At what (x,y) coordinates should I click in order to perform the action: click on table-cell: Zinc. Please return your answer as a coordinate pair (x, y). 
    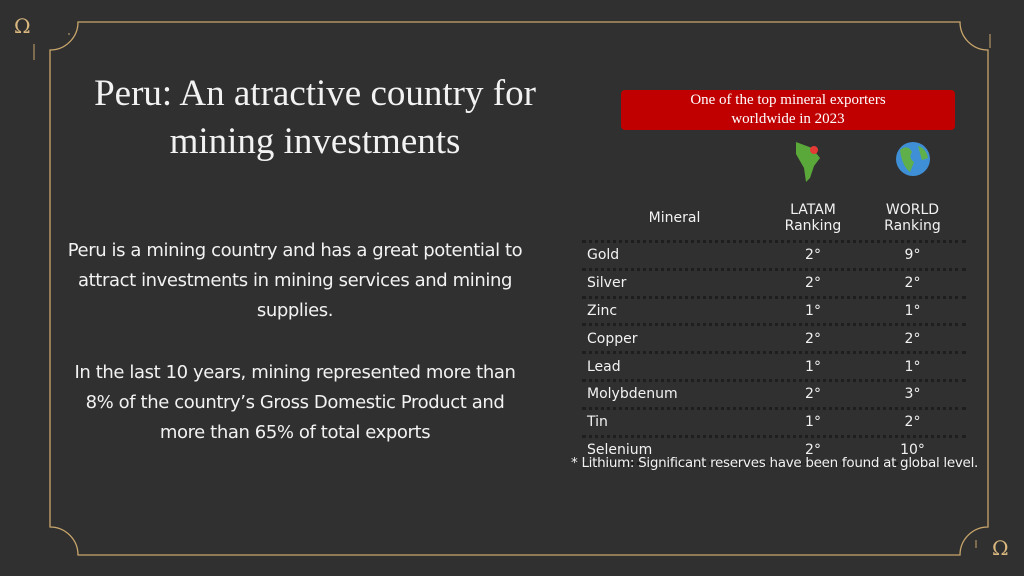
    Looking at the image, I should click on (602, 310).